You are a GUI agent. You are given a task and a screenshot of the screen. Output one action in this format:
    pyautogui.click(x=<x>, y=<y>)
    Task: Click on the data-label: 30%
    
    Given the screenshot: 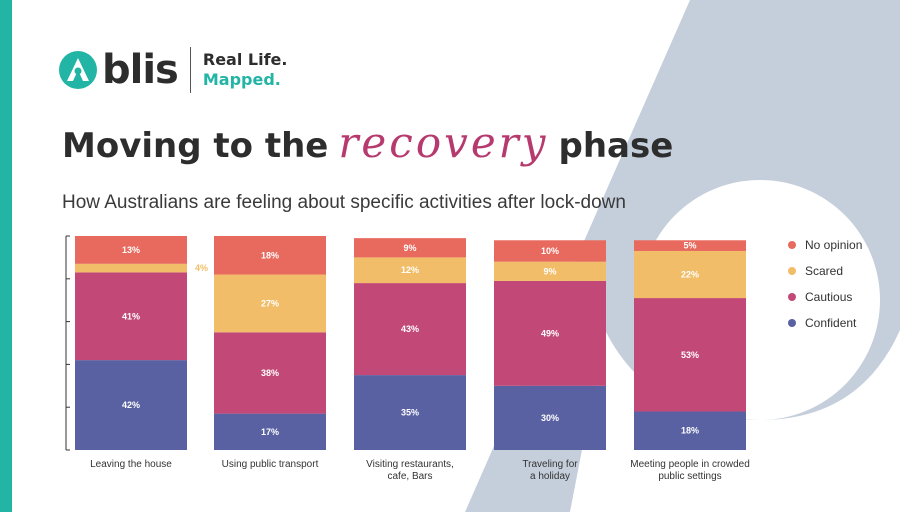 What is the action you would take?
    pyautogui.click(x=550, y=418)
    